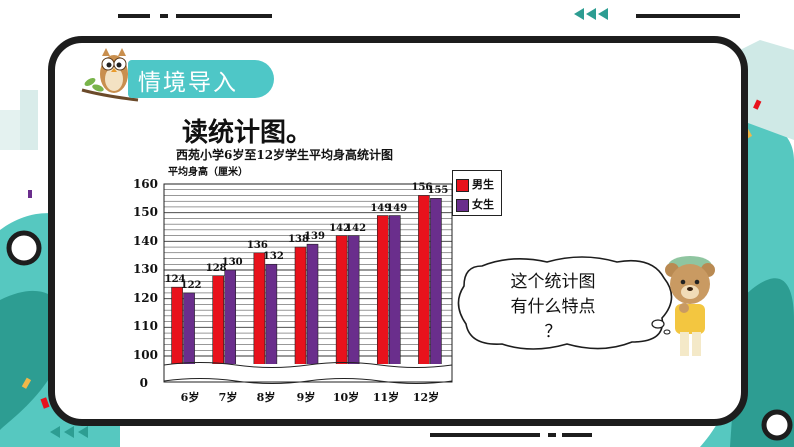 This screenshot has width=794, height=447. What do you see at coordinates (188, 83) in the screenshot?
I see `section-title: 情境导入` at bounding box center [188, 83].